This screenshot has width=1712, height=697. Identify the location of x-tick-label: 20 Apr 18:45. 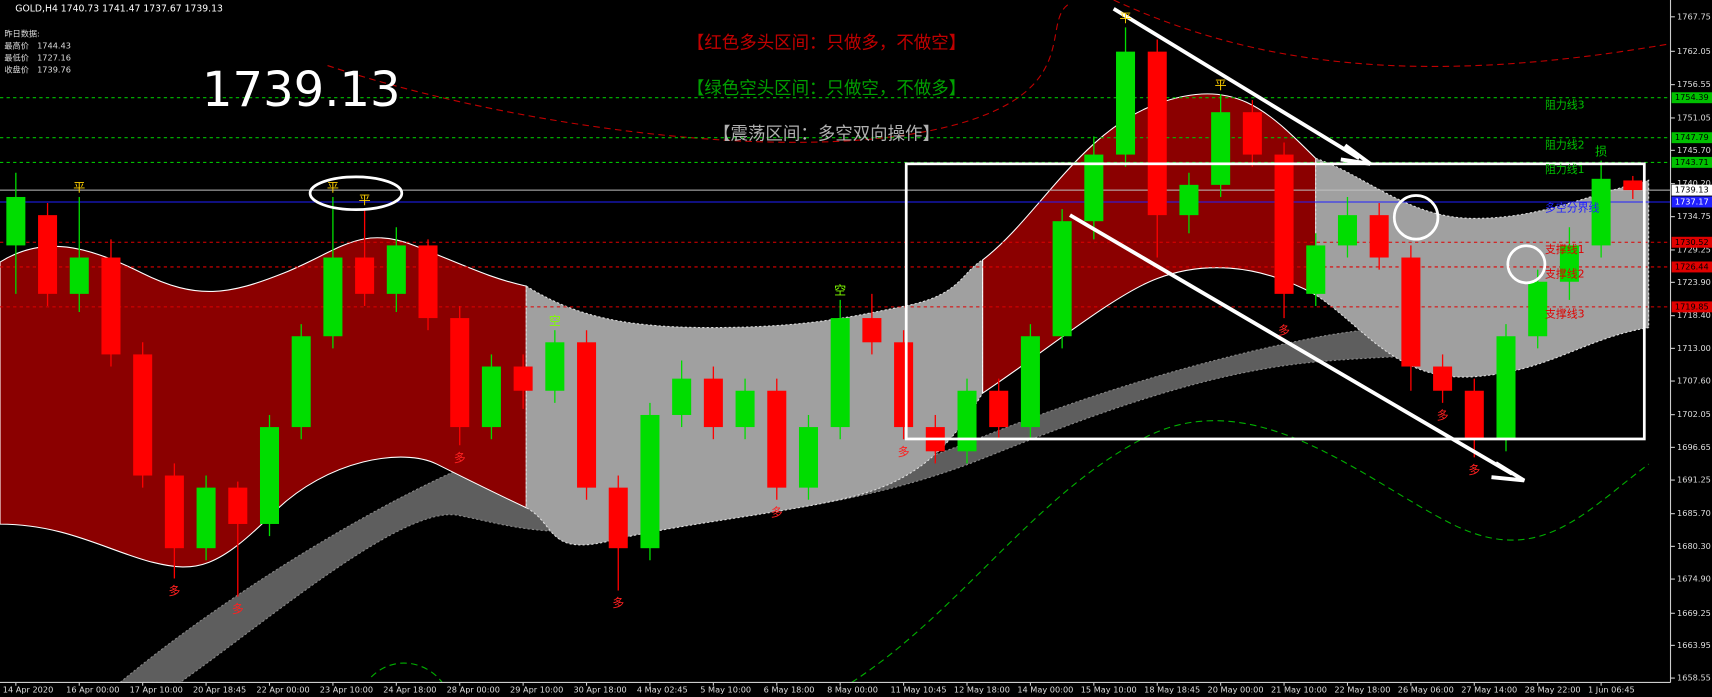
(219, 690).